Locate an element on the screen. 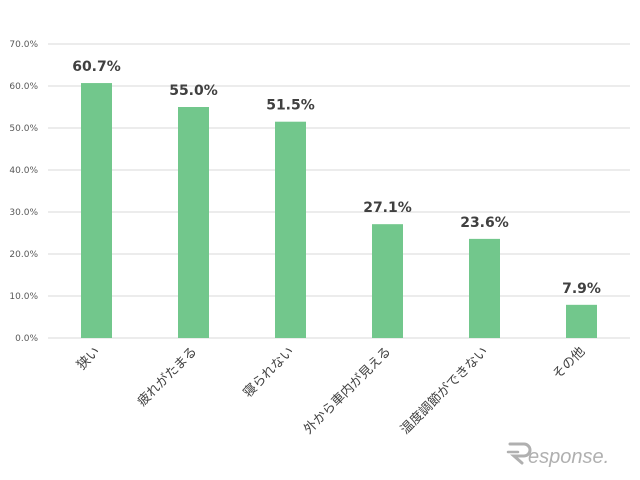  x-tick-label: 狭い is located at coordinates (88, 358).